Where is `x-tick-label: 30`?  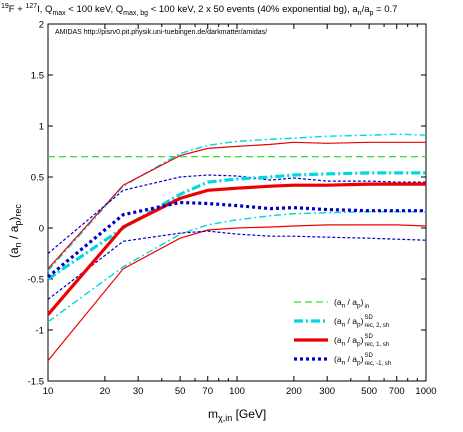
x-tick-label: 30 is located at coordinates (138, 391).